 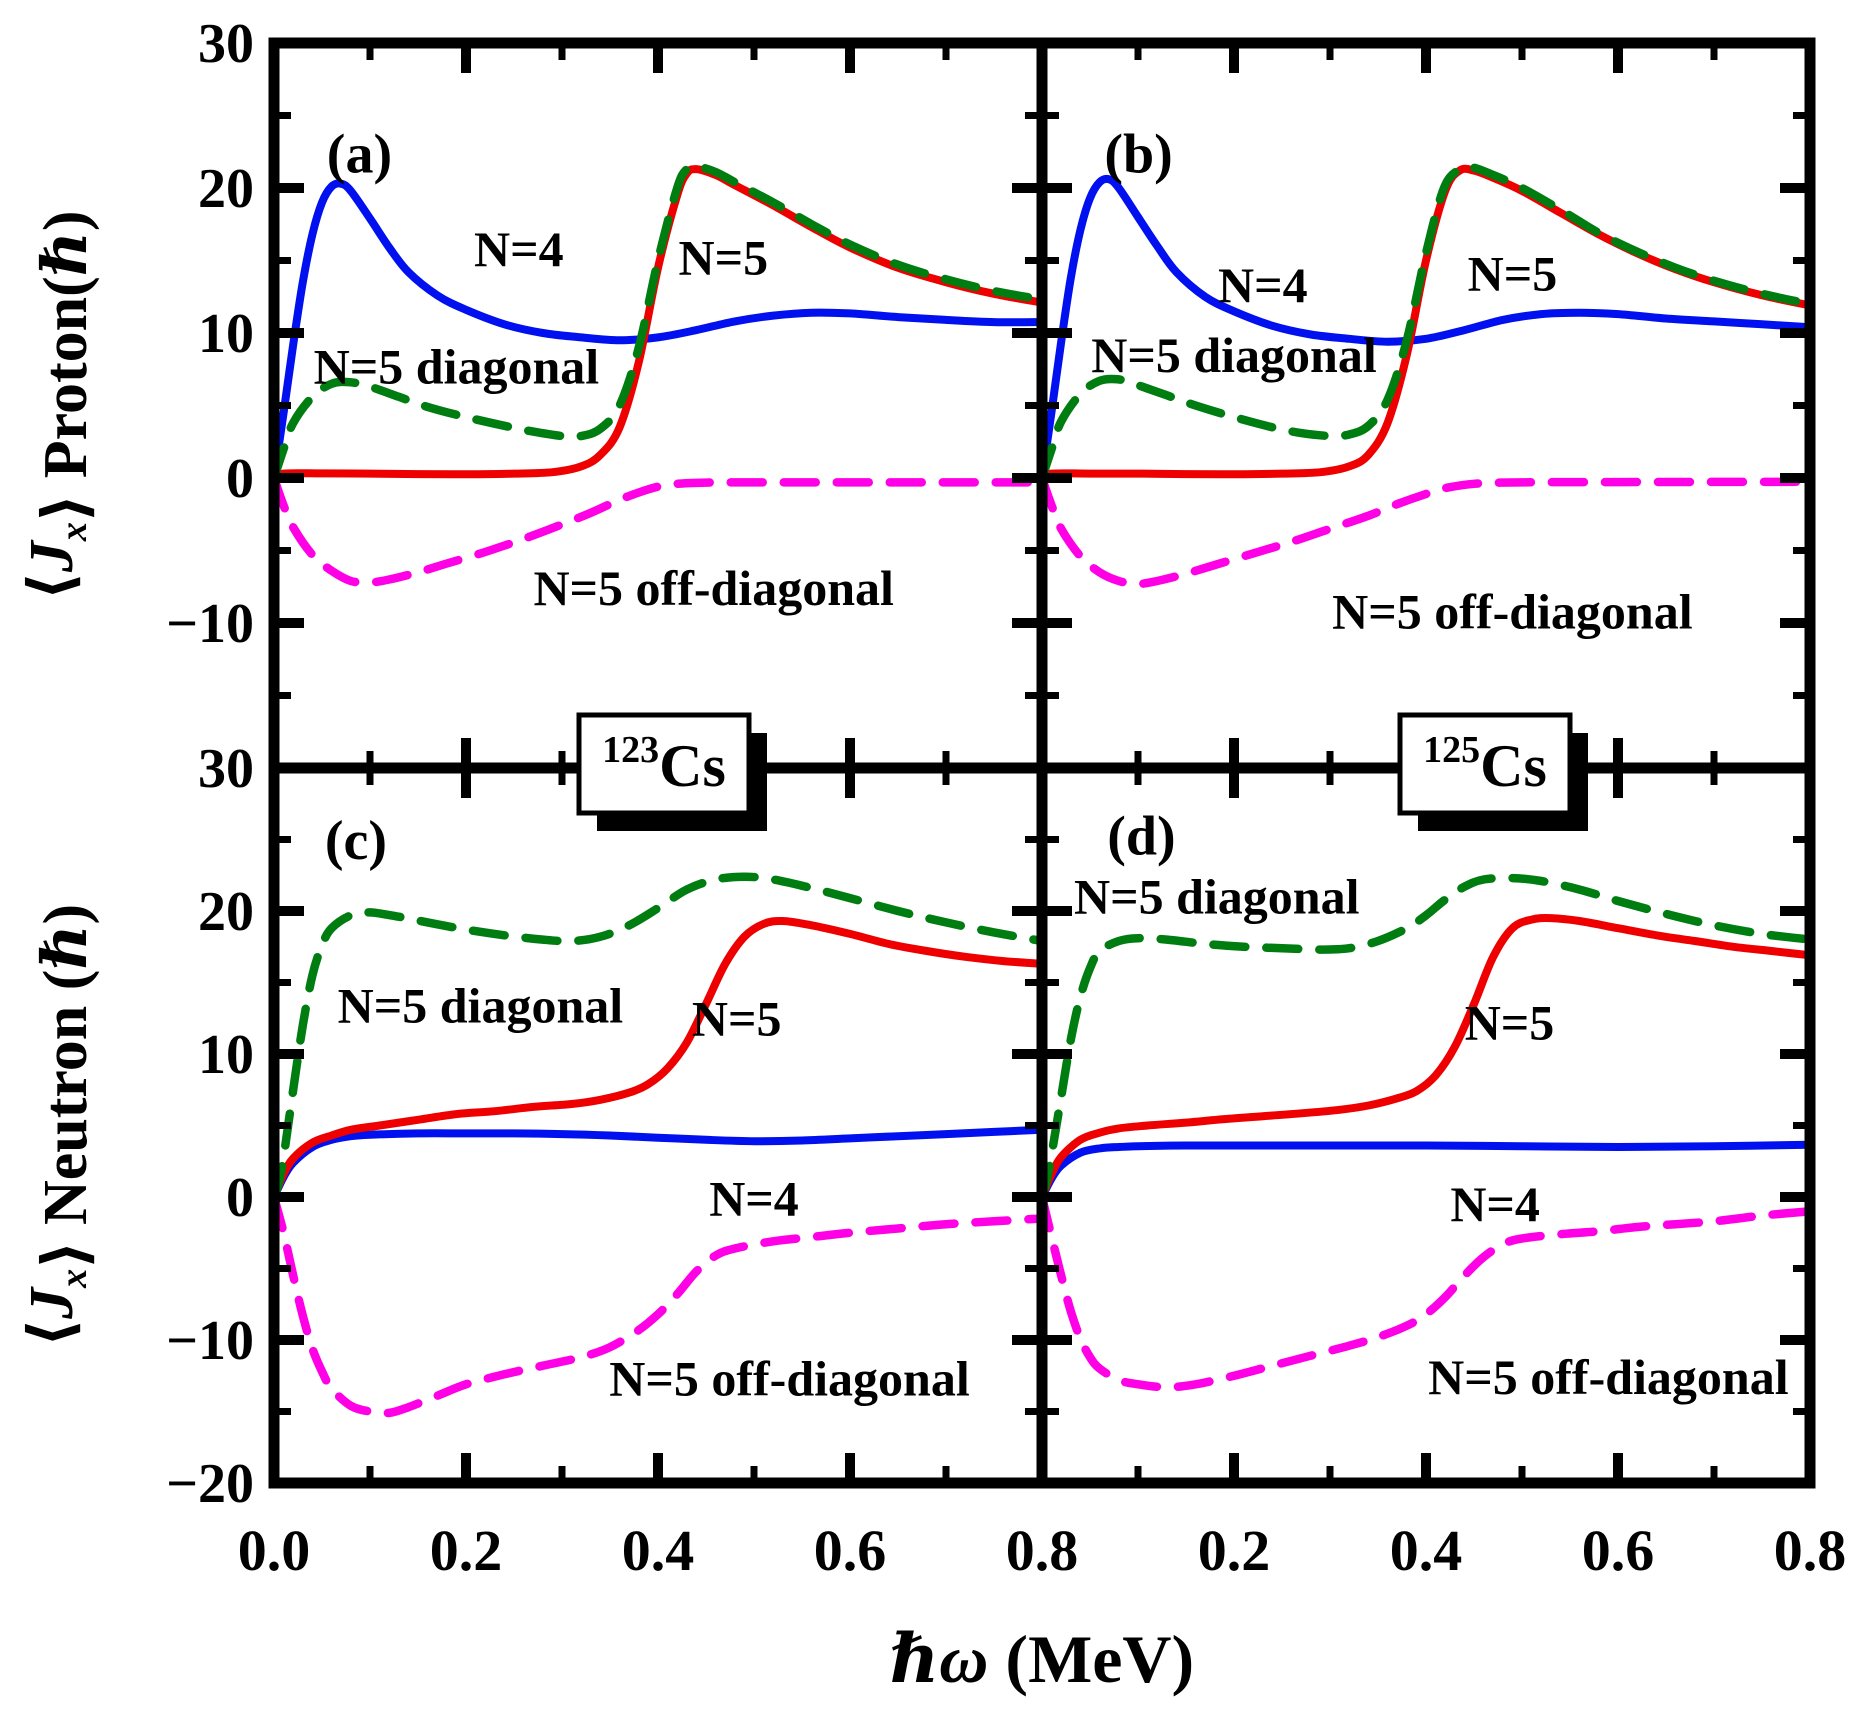 What do you see at coordinates (1138, 155) in the screenshot?
I see `panel-letter-b: (b)` at bounding box center [1138, 155].